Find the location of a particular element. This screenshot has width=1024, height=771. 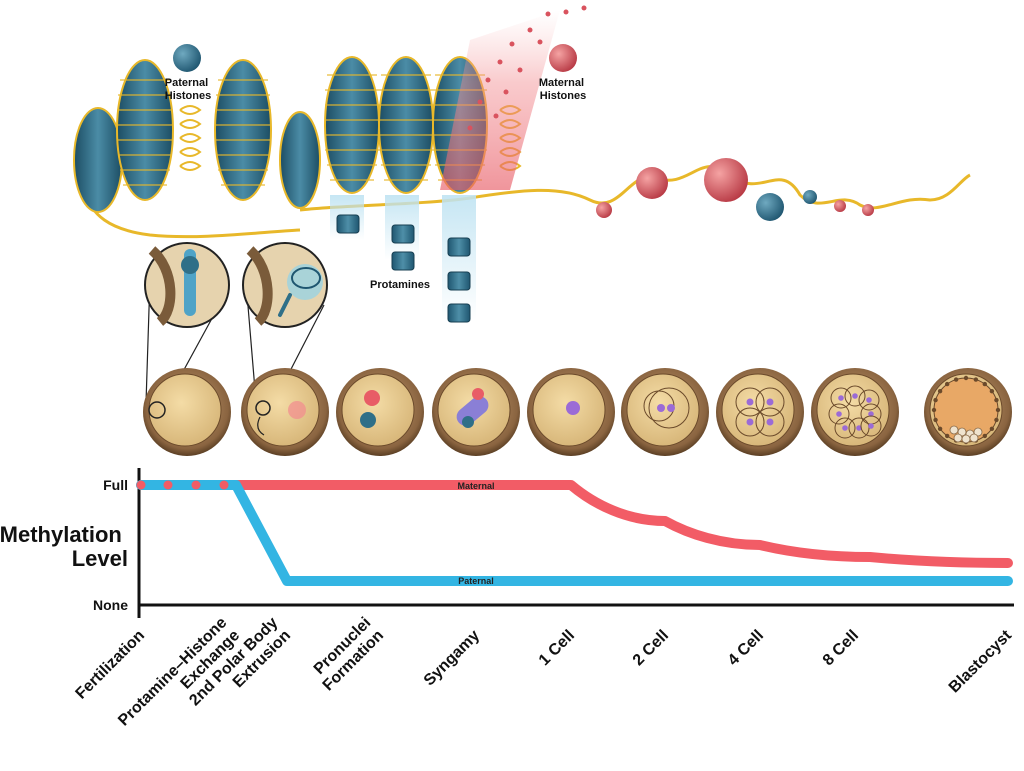

zoom-inset-protamine-exchange is located at coordinates (285, 285).